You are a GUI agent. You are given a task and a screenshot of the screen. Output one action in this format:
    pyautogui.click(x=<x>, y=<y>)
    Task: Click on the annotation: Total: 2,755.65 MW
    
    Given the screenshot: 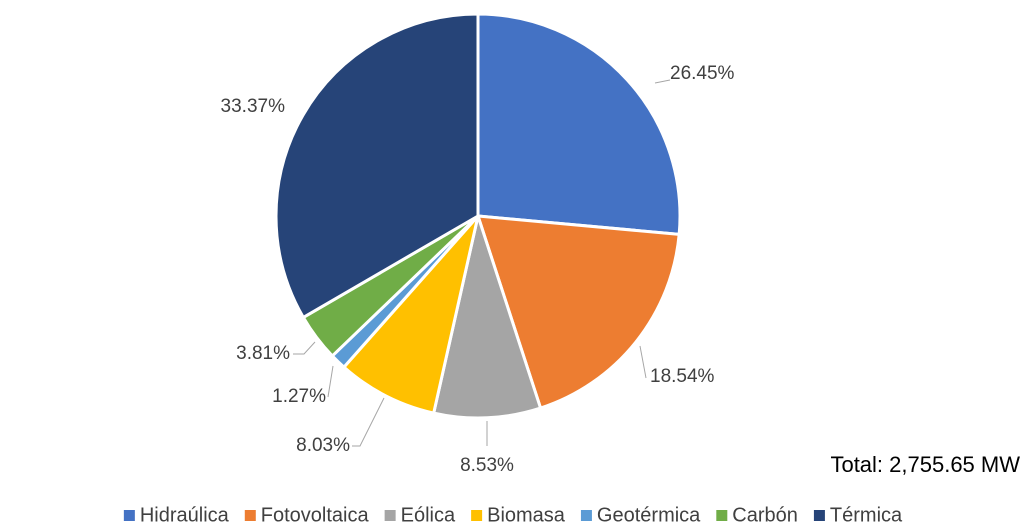 What is the action you would take?
    pyautogui.click(x=925, y=464)
    